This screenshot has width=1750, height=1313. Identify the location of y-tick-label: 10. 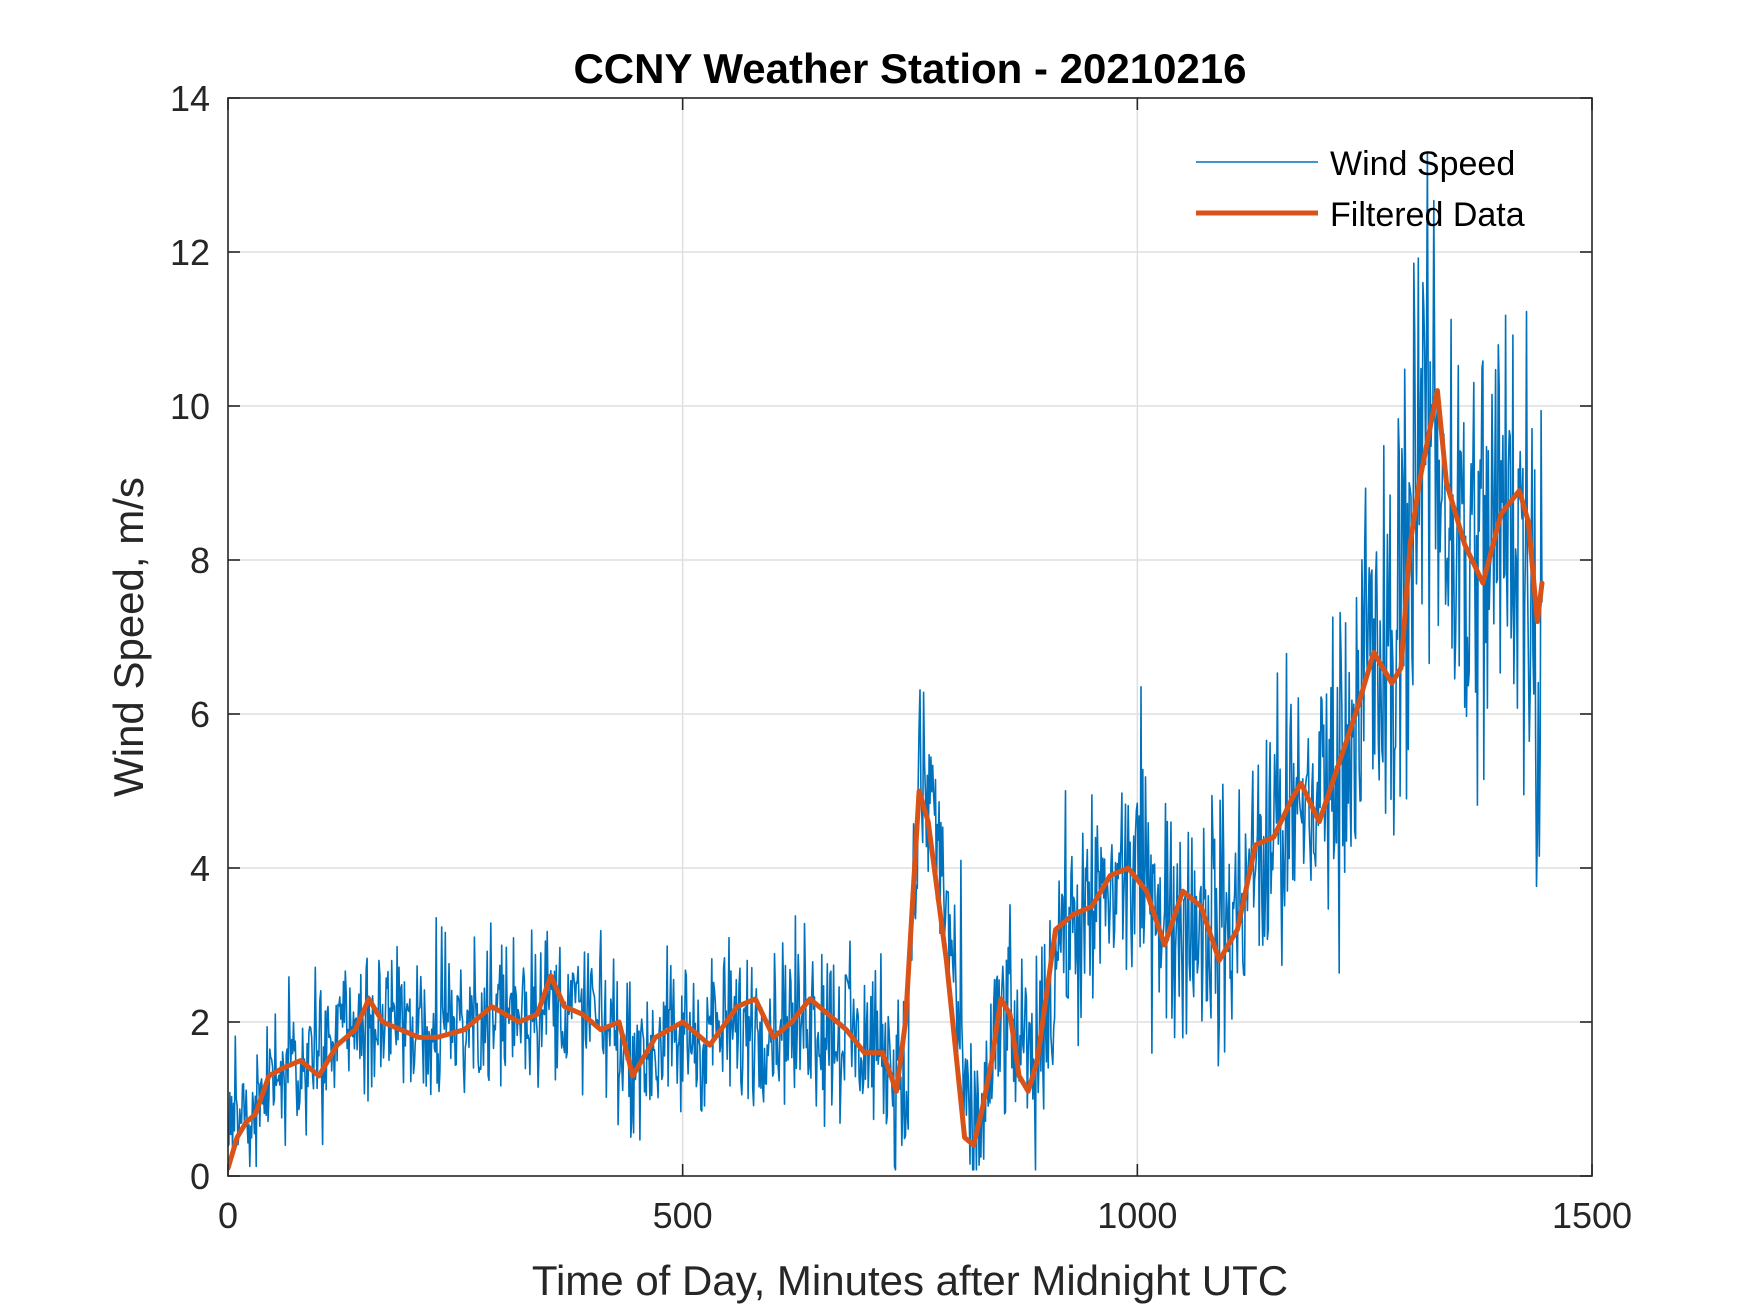
(190, 406).